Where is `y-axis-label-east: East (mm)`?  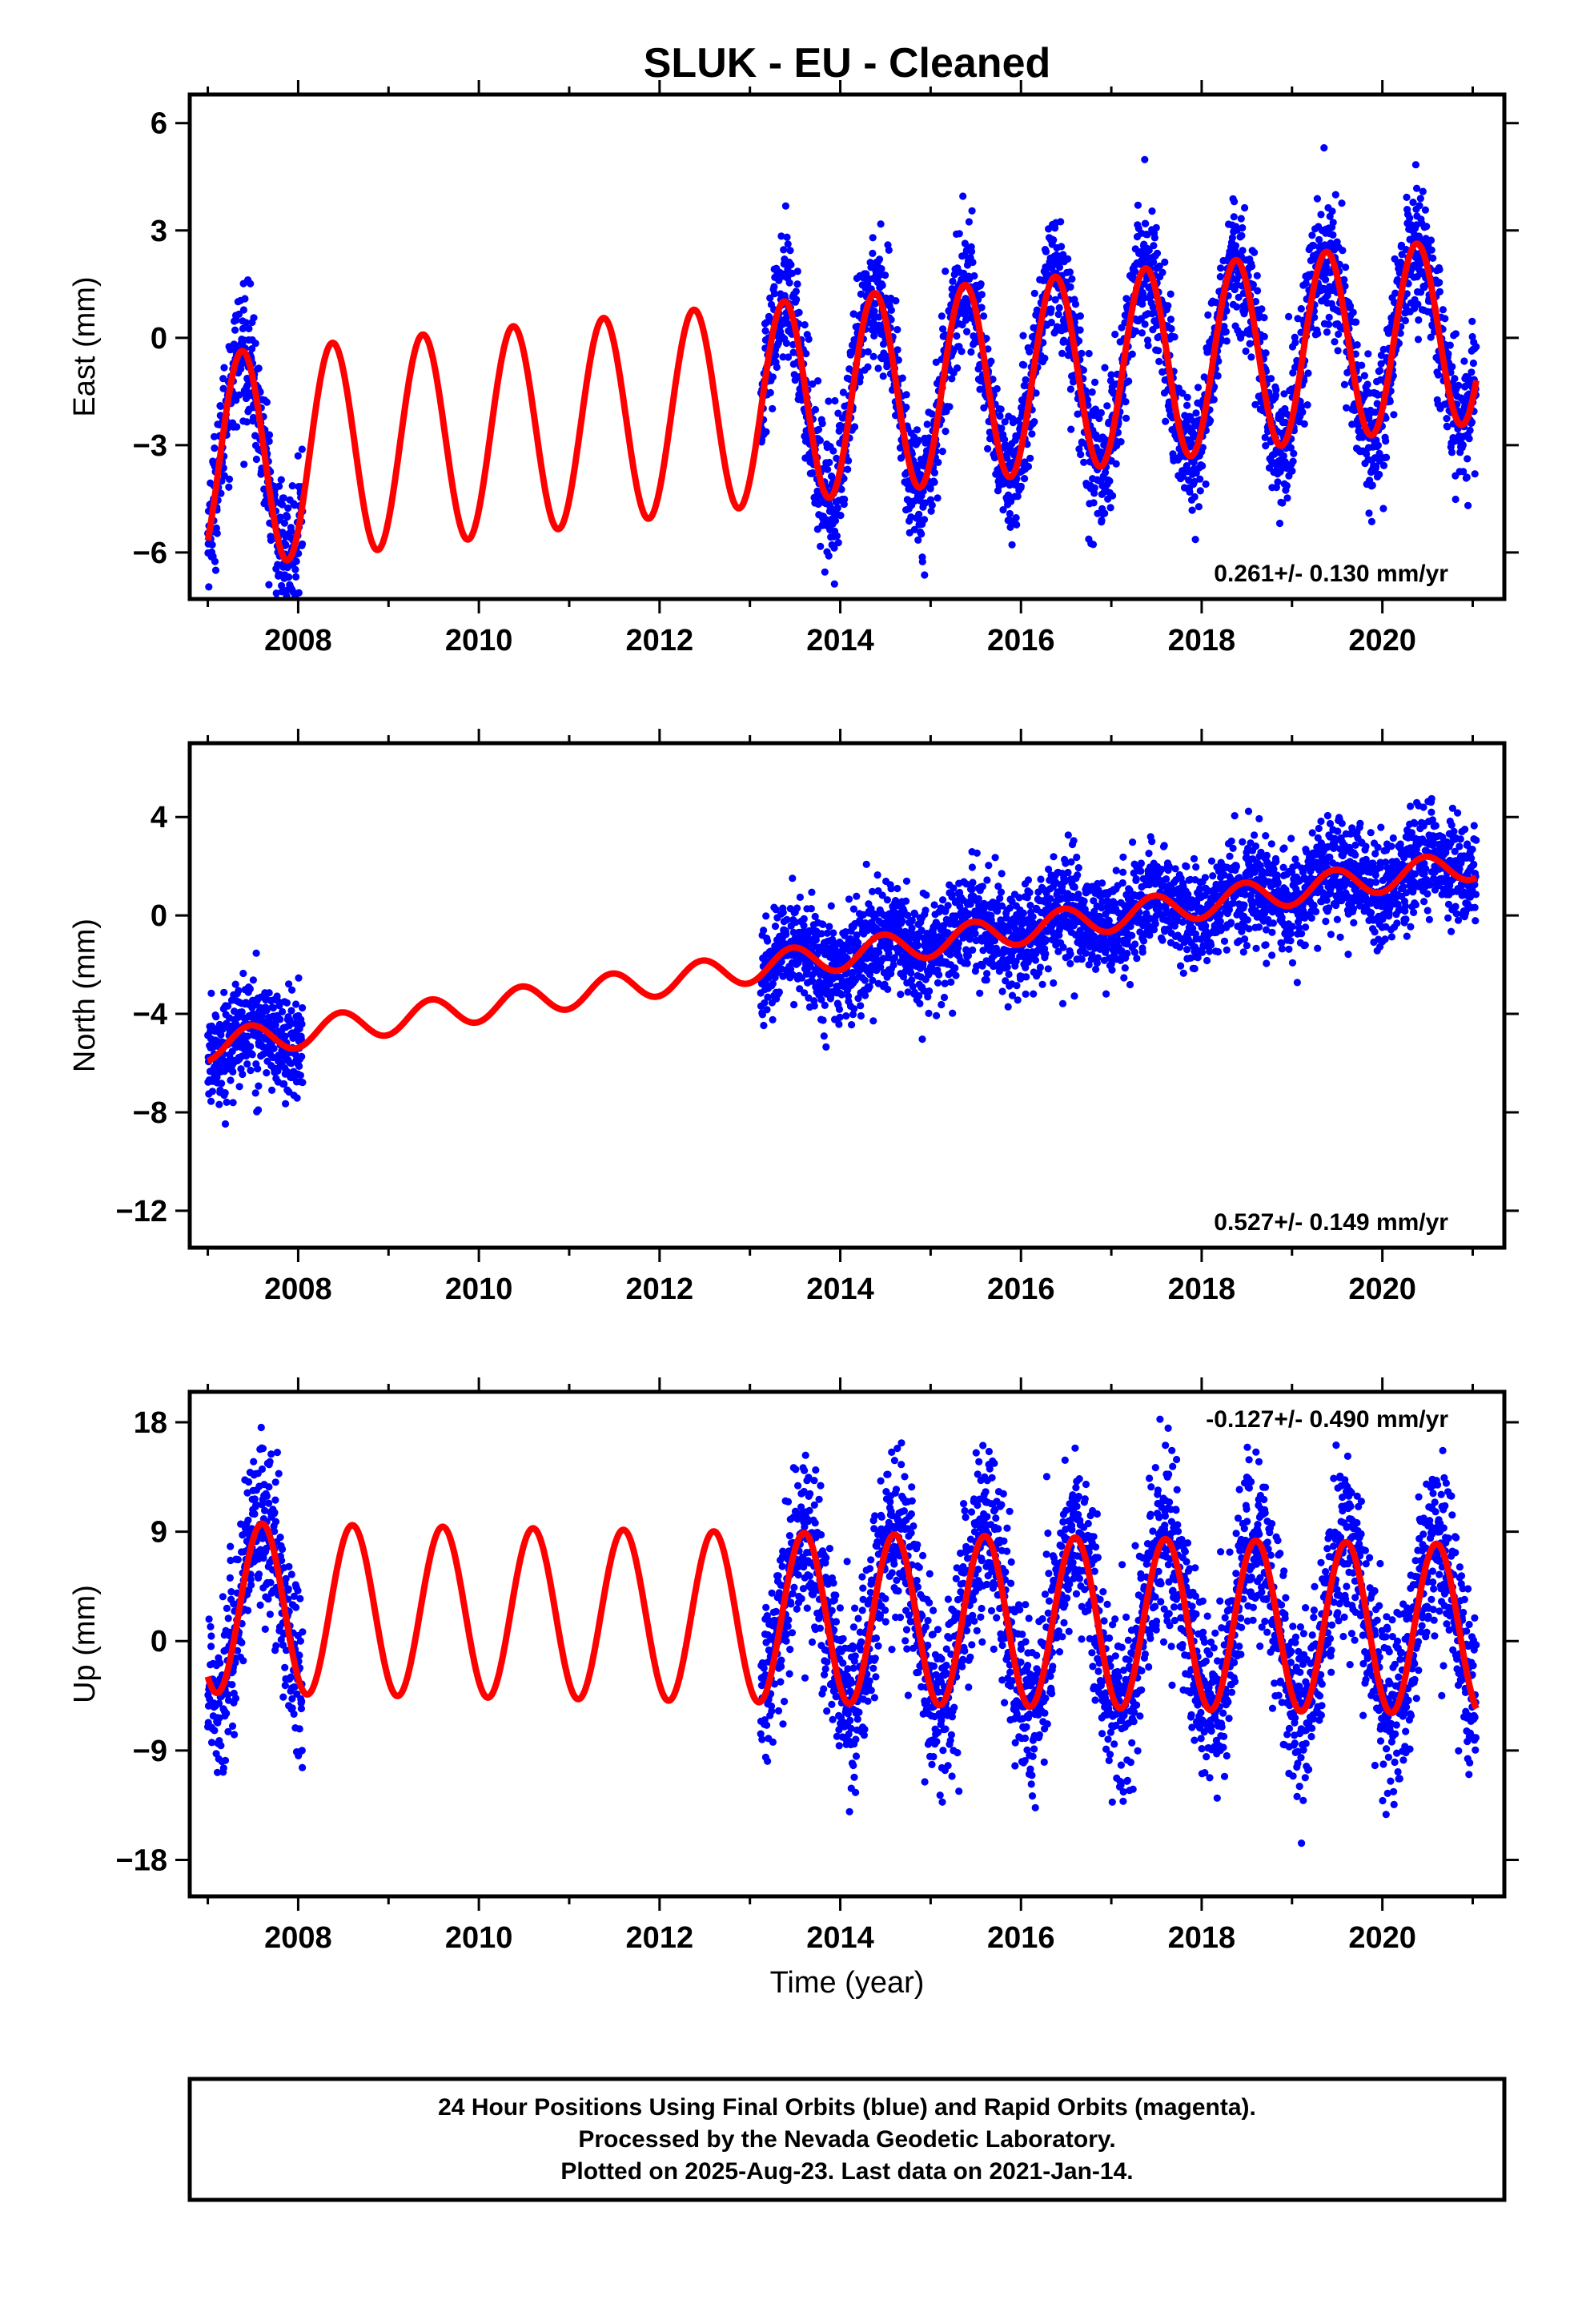 y-axis-label-east: East (mm) is located at coordinates (85, 346).